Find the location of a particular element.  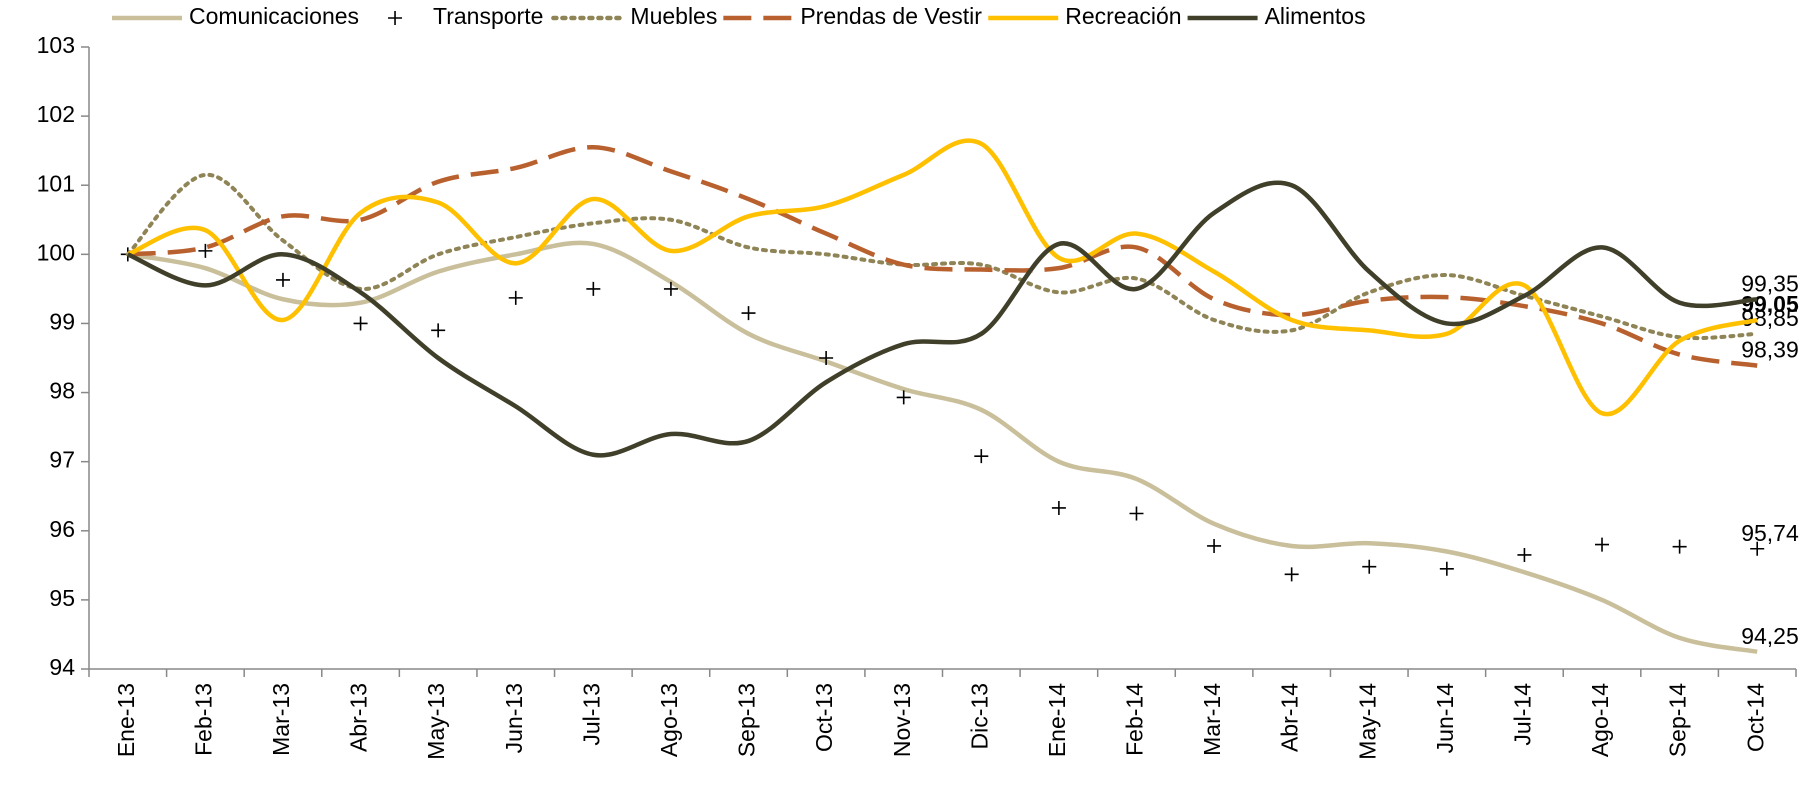

x-tick-label: Jul-14 is located at coordinates (1523, 714).